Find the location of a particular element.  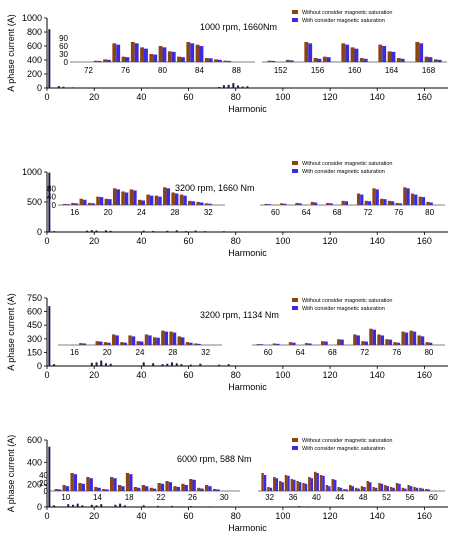

x-tick-label: 80 is located at coordinates (236, 97).